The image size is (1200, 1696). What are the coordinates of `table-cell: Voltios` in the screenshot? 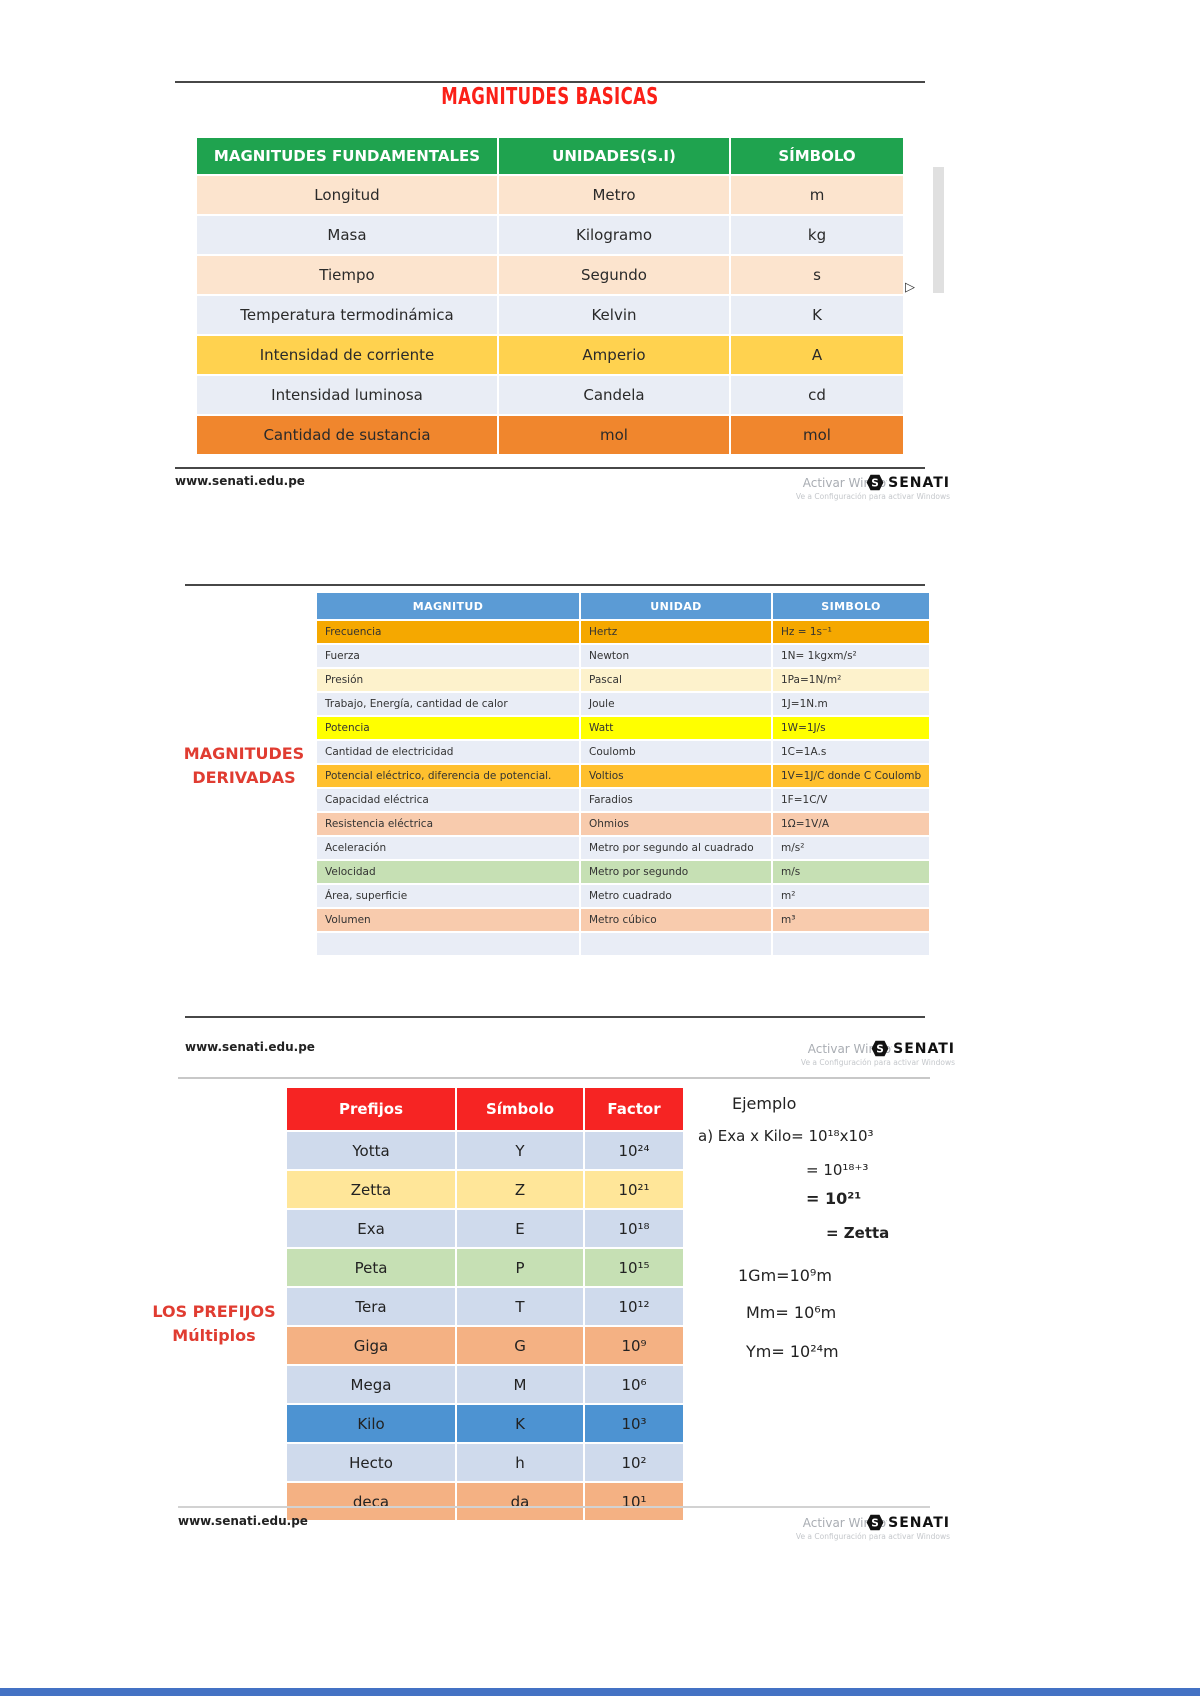 It's located at (606, 776).